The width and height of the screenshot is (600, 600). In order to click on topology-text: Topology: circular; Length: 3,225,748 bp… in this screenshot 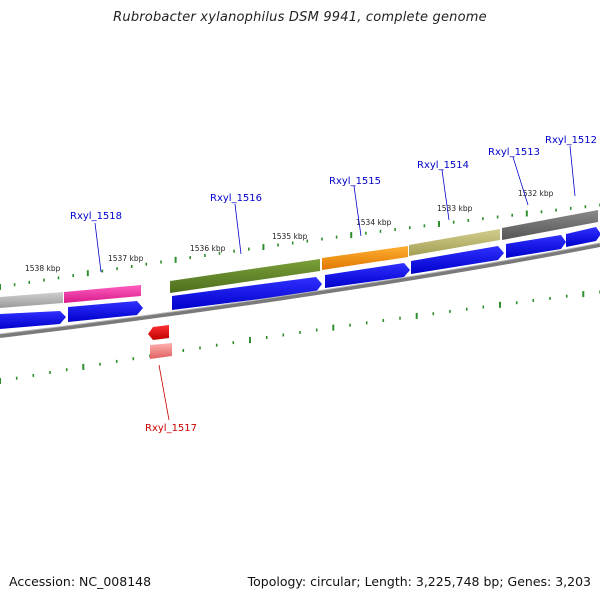, I will do `click(419, 581)`.